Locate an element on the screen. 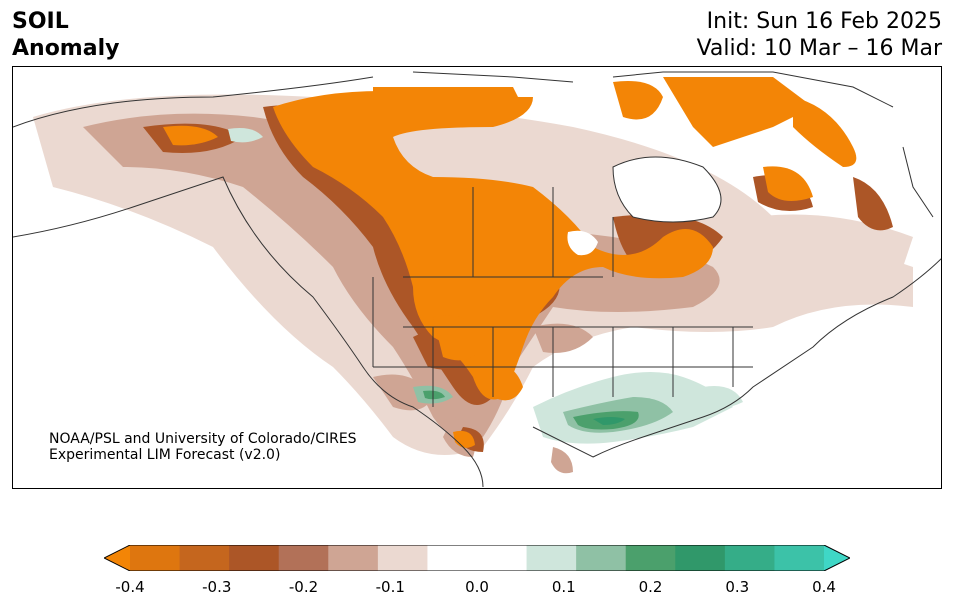  colorbar-tick-label: 0.0 is located at coordinates (477, 587).